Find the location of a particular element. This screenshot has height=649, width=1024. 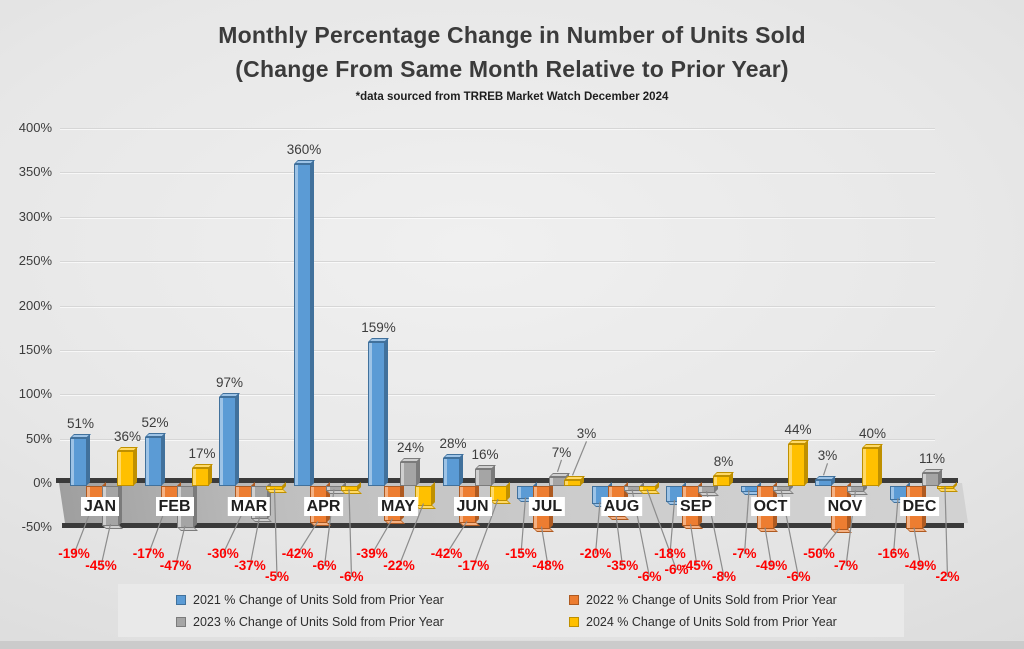

data-label-negative: -37% is located at coordinates (250, 565).